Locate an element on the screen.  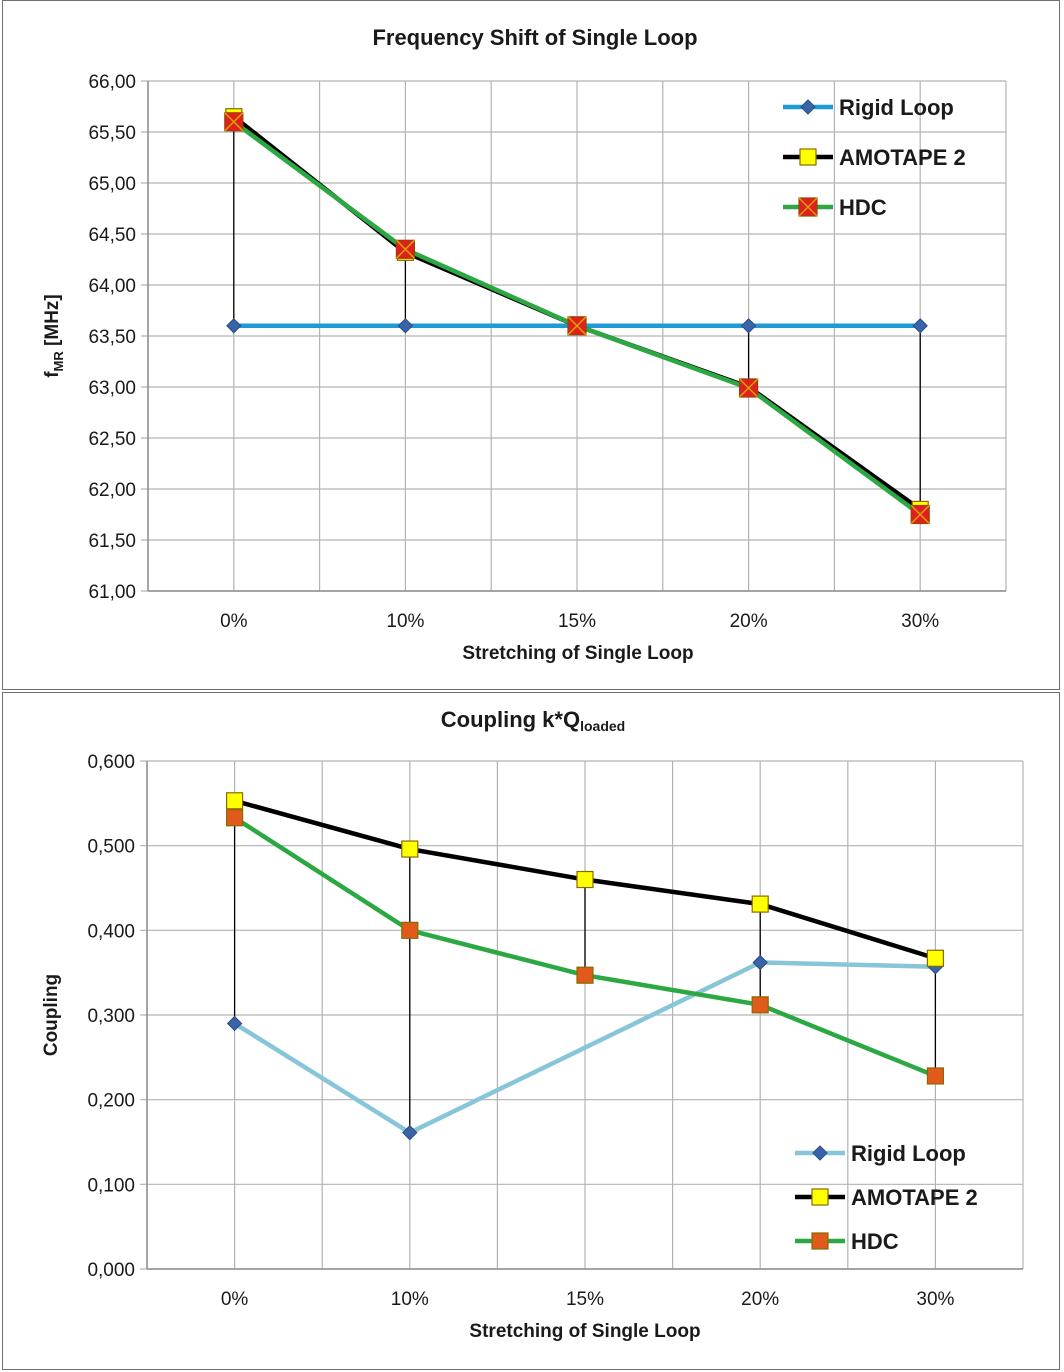
y-tick-label: 0,200 is located at coordinates (111, 1101).